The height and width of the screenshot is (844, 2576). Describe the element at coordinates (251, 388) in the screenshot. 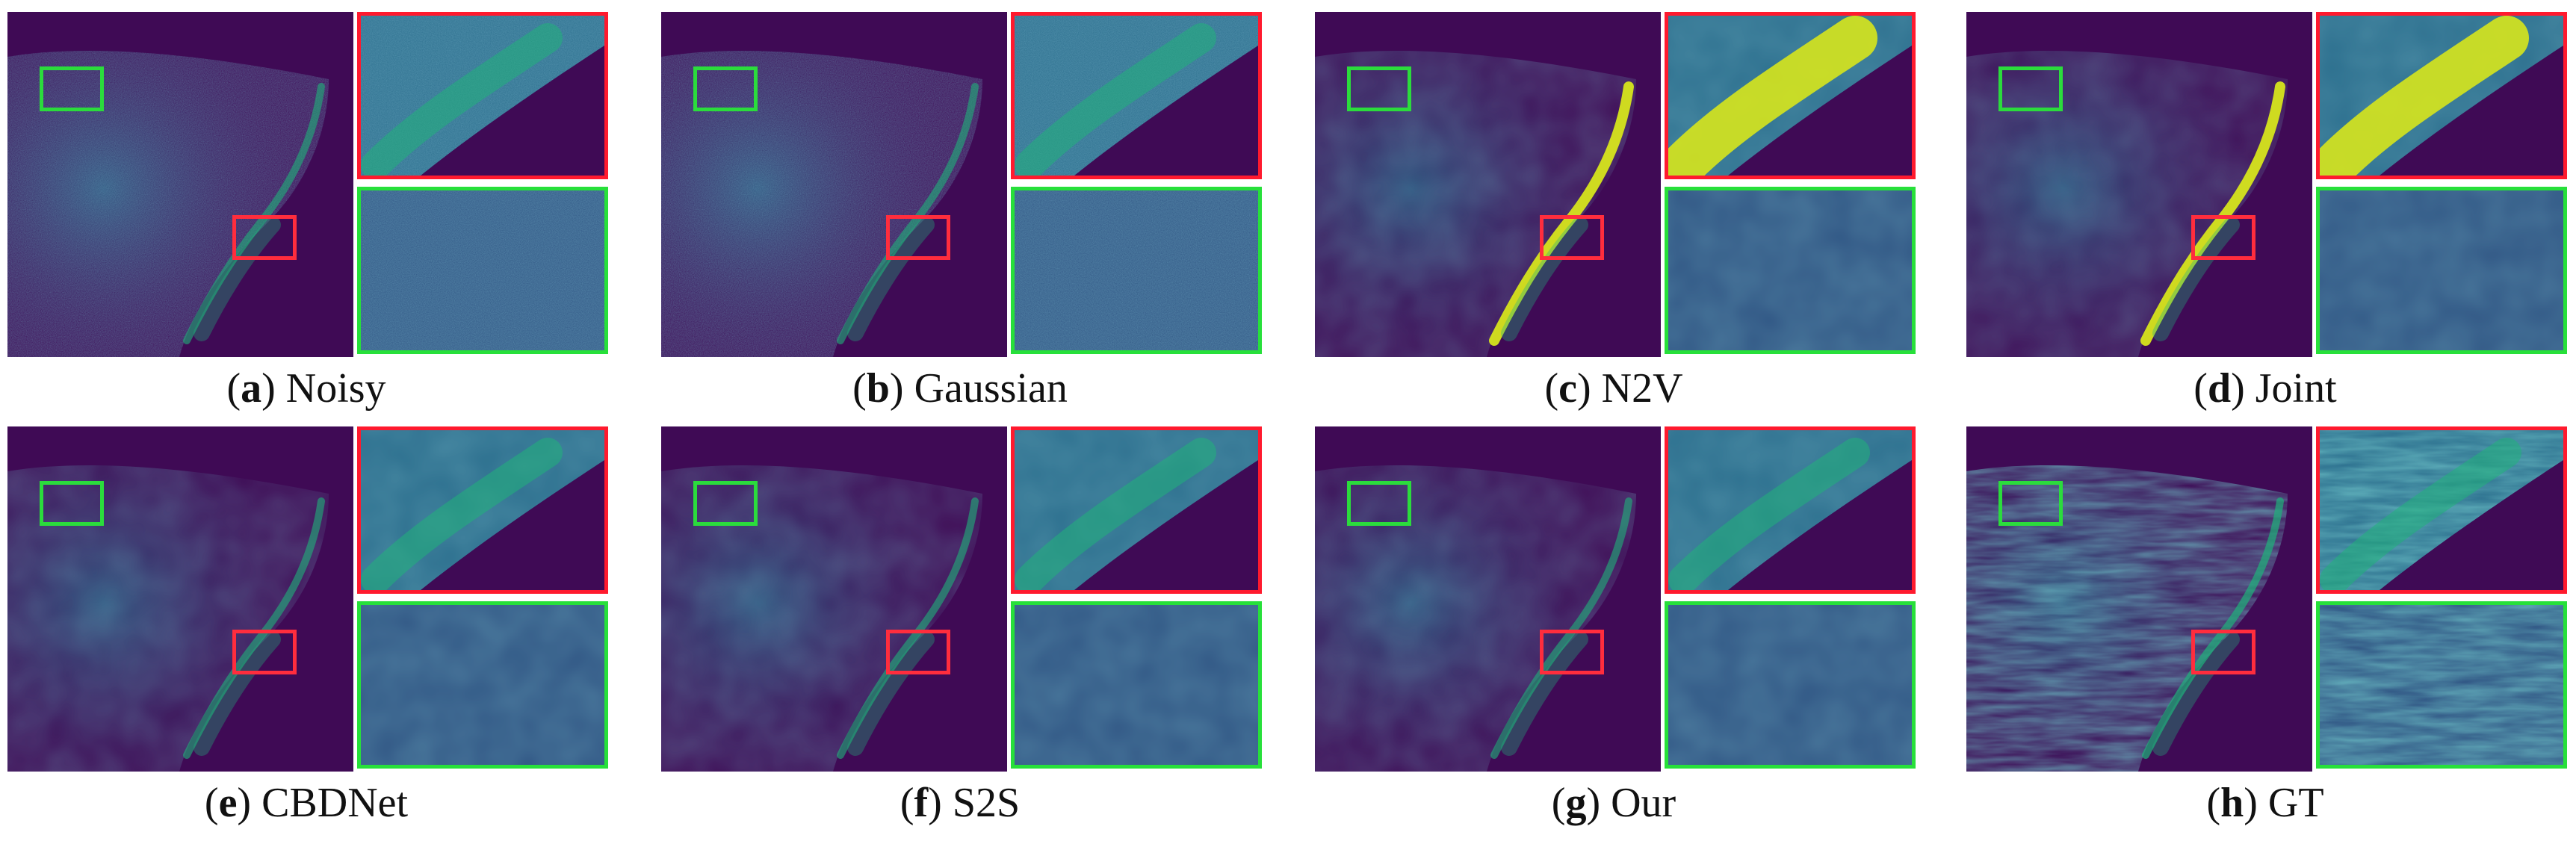

I see `panel-letter: a` at that location.